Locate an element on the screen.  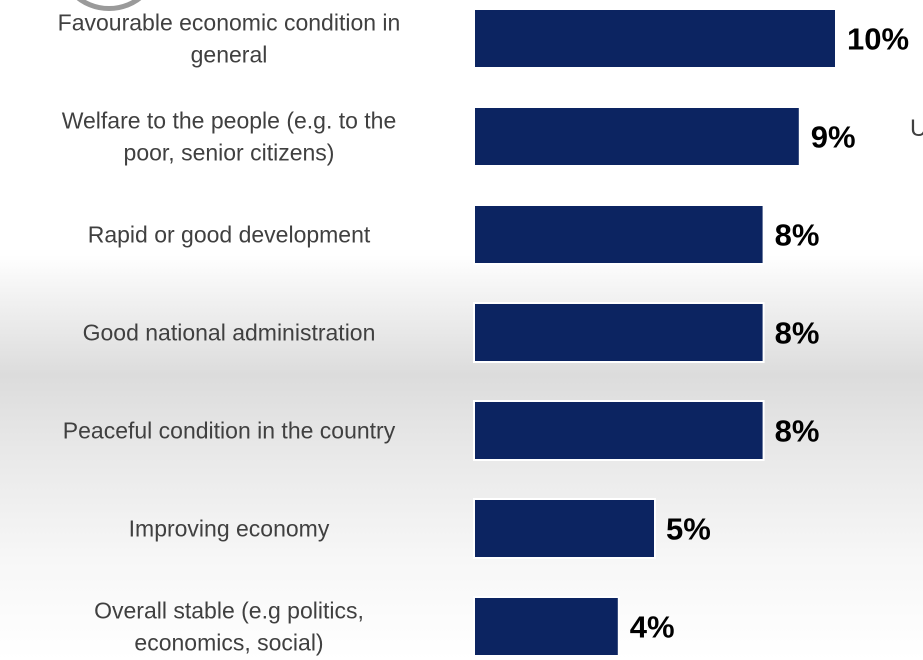
category-label: Peaceful condition in the country is located at coordinates (229, 431).